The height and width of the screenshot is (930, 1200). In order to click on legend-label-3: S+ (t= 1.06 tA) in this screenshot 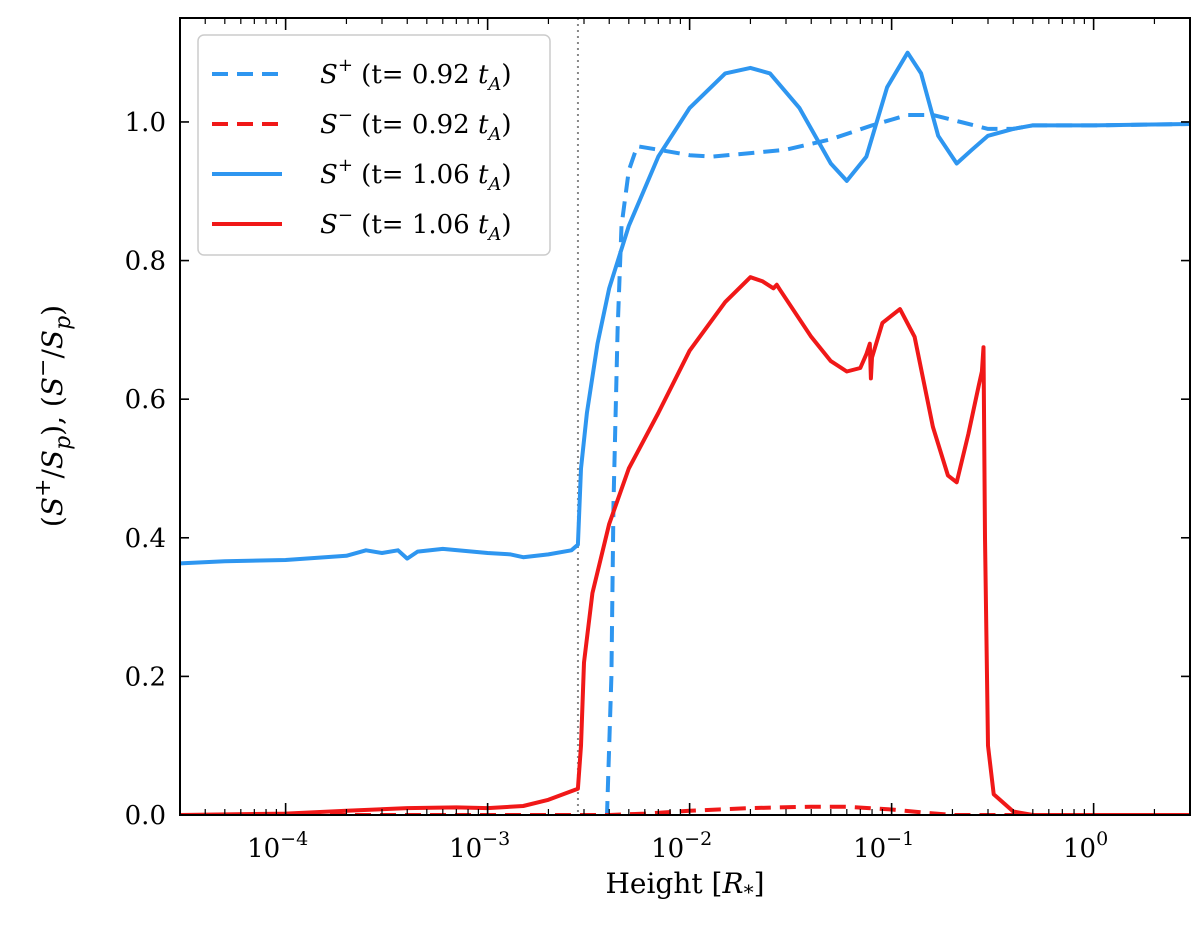, I will do `click(416, 175)`.